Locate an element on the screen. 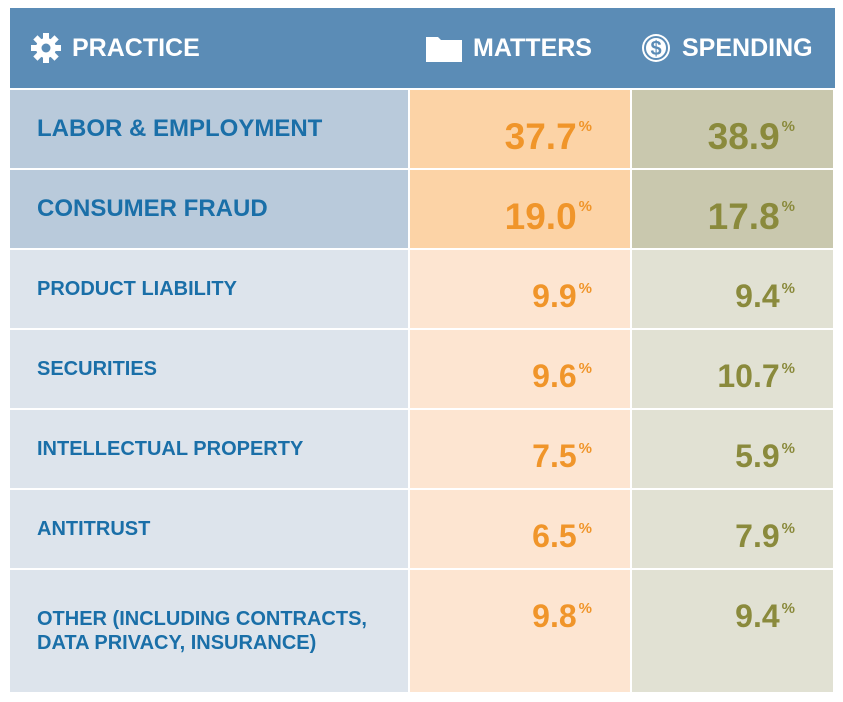 This screenshot has width=843, height=702. header-matters: MATTERS is located at coordinates (508, 48).